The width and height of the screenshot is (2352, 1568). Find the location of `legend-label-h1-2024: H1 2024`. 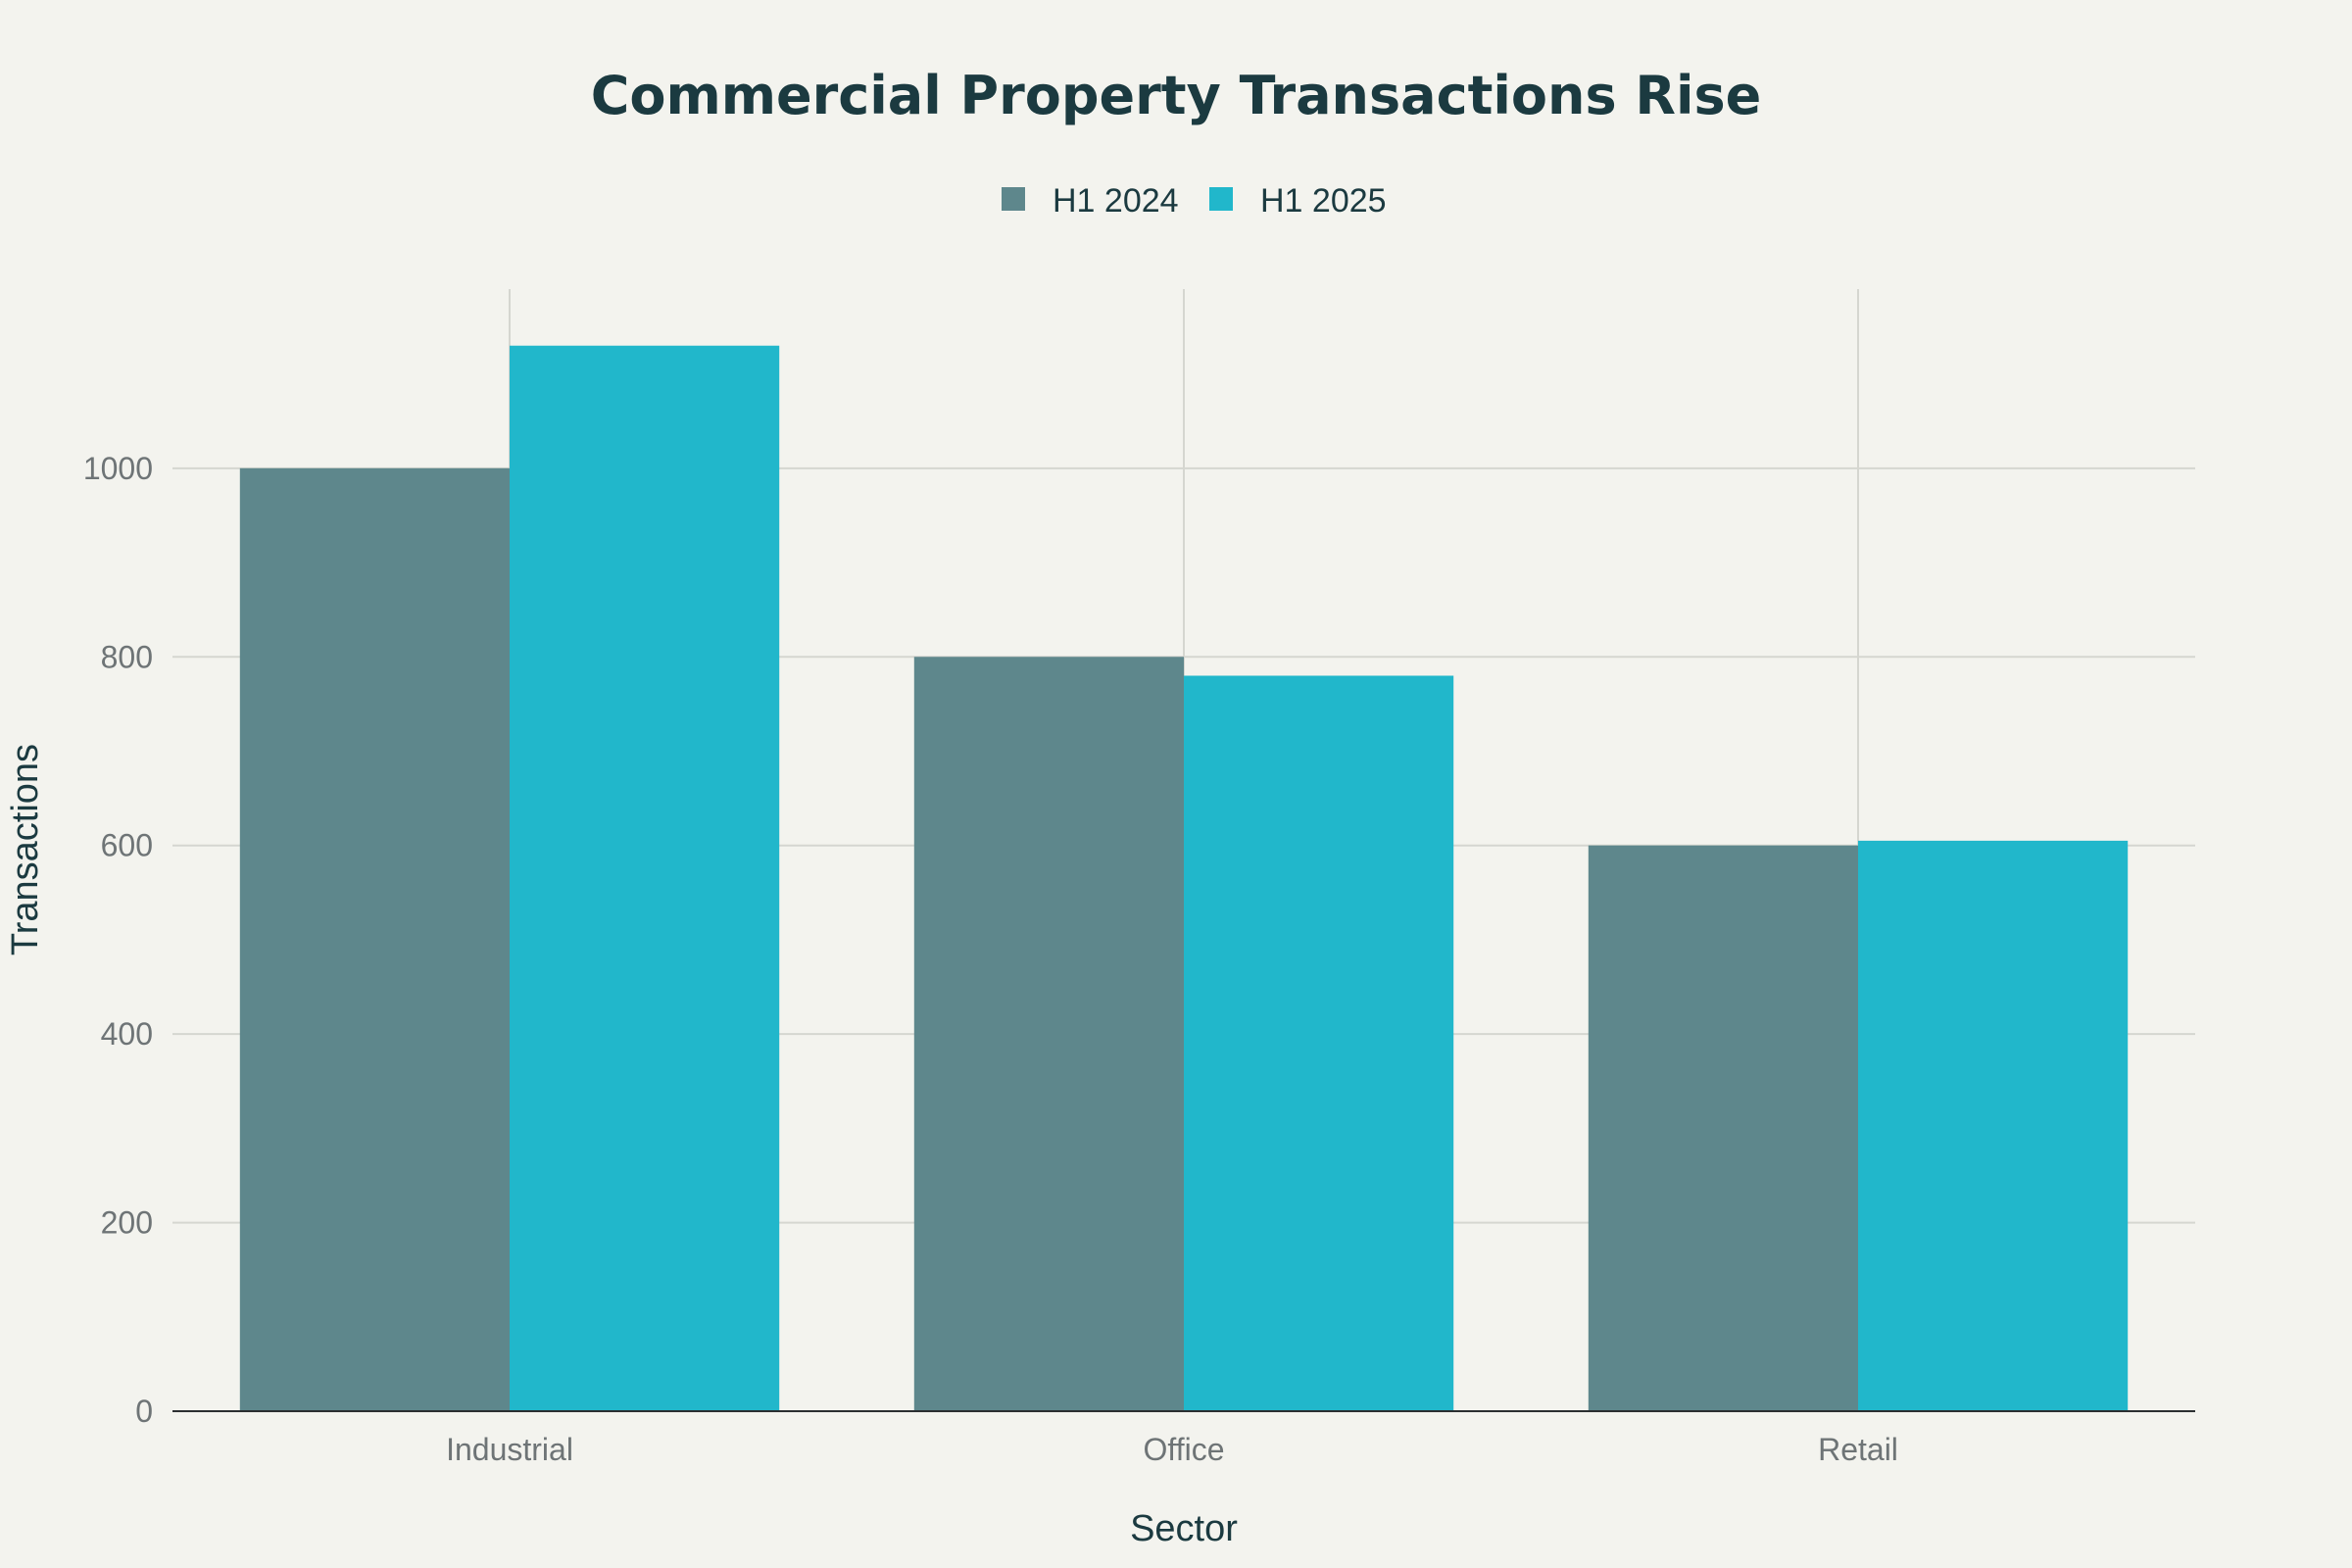

legend-label-h1-2024: H1 2024 is located at coordinates (1116, 201).